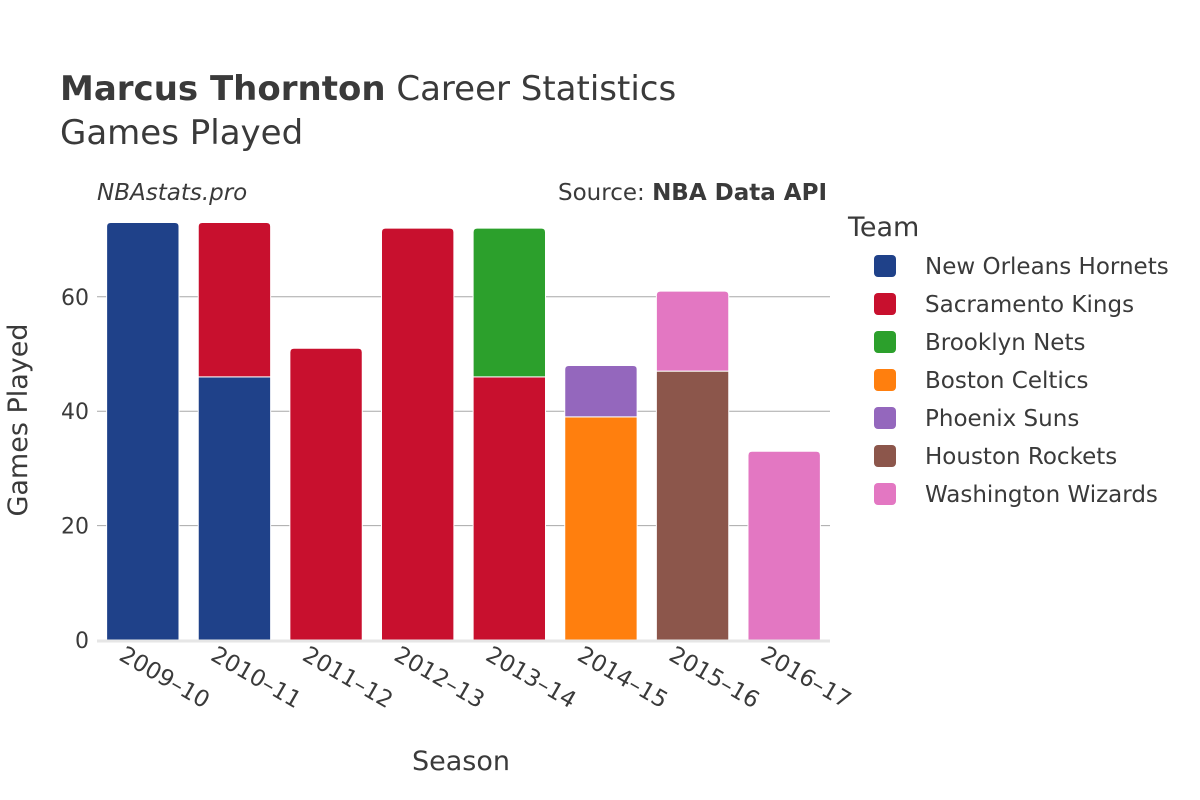  Describe the element at coordinates (347, 678) in the screenshot. I see `x-tick-label: 2011–12` at that location.